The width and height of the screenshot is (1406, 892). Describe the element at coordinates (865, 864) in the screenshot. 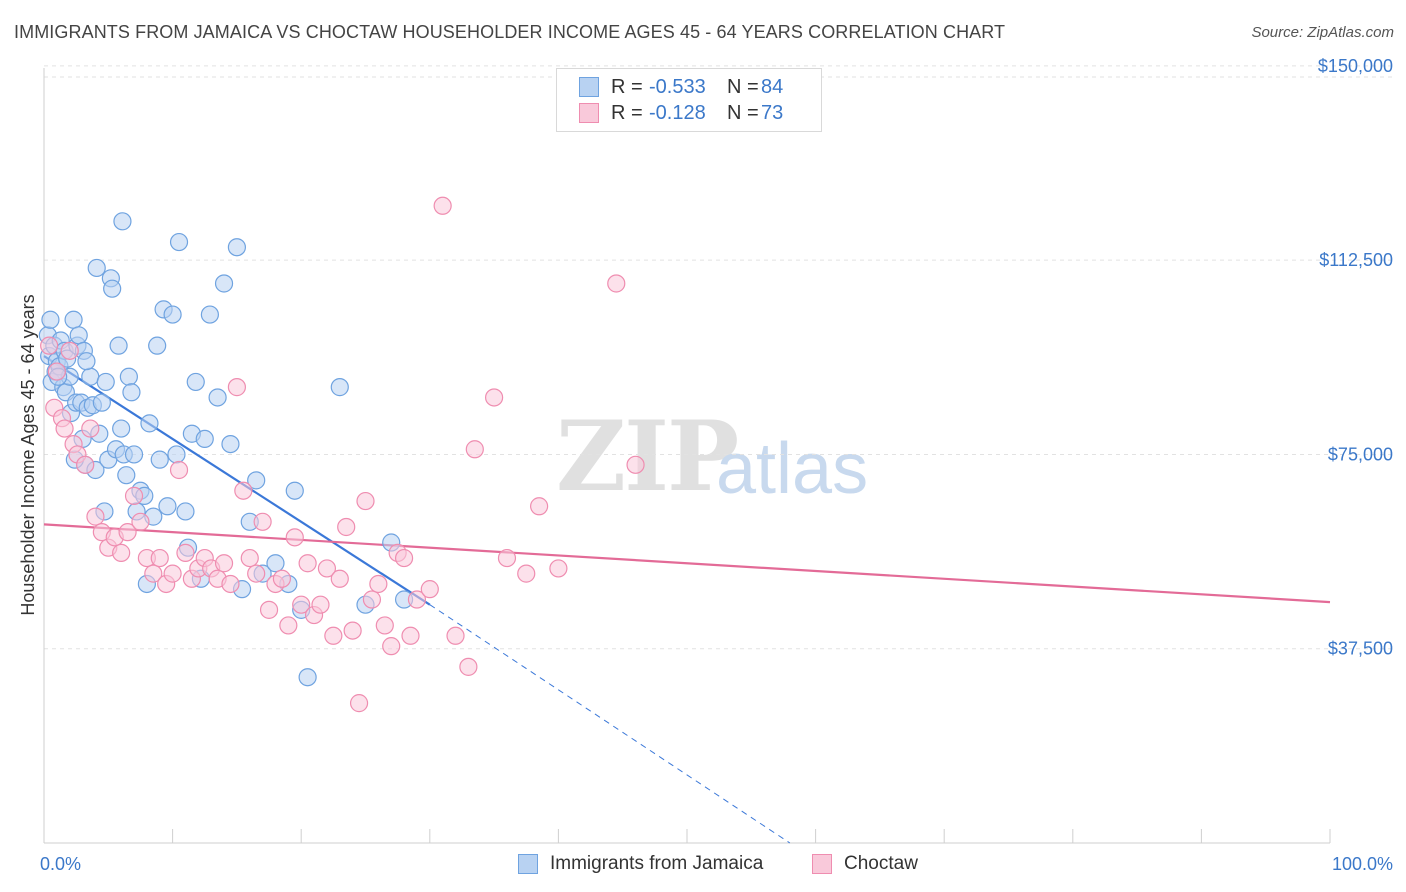

I see `bottom-legend-choctaw: Choctaw` at that location.